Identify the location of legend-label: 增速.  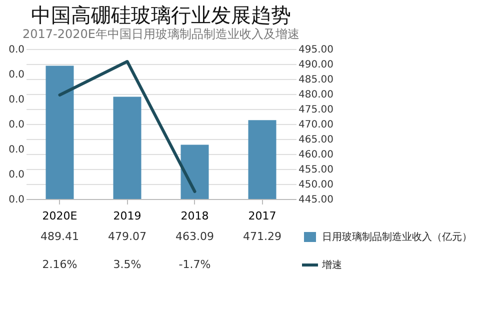
(331, 265).